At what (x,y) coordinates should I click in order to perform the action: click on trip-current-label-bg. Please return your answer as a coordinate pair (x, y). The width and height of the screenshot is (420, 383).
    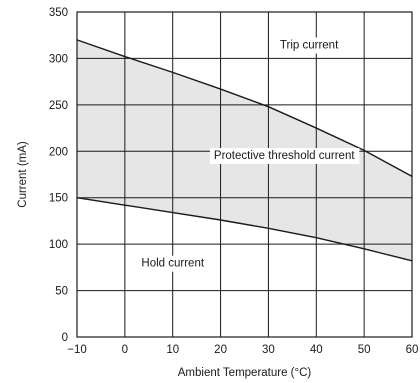
    Looking at the image, I should click on (309, 45).